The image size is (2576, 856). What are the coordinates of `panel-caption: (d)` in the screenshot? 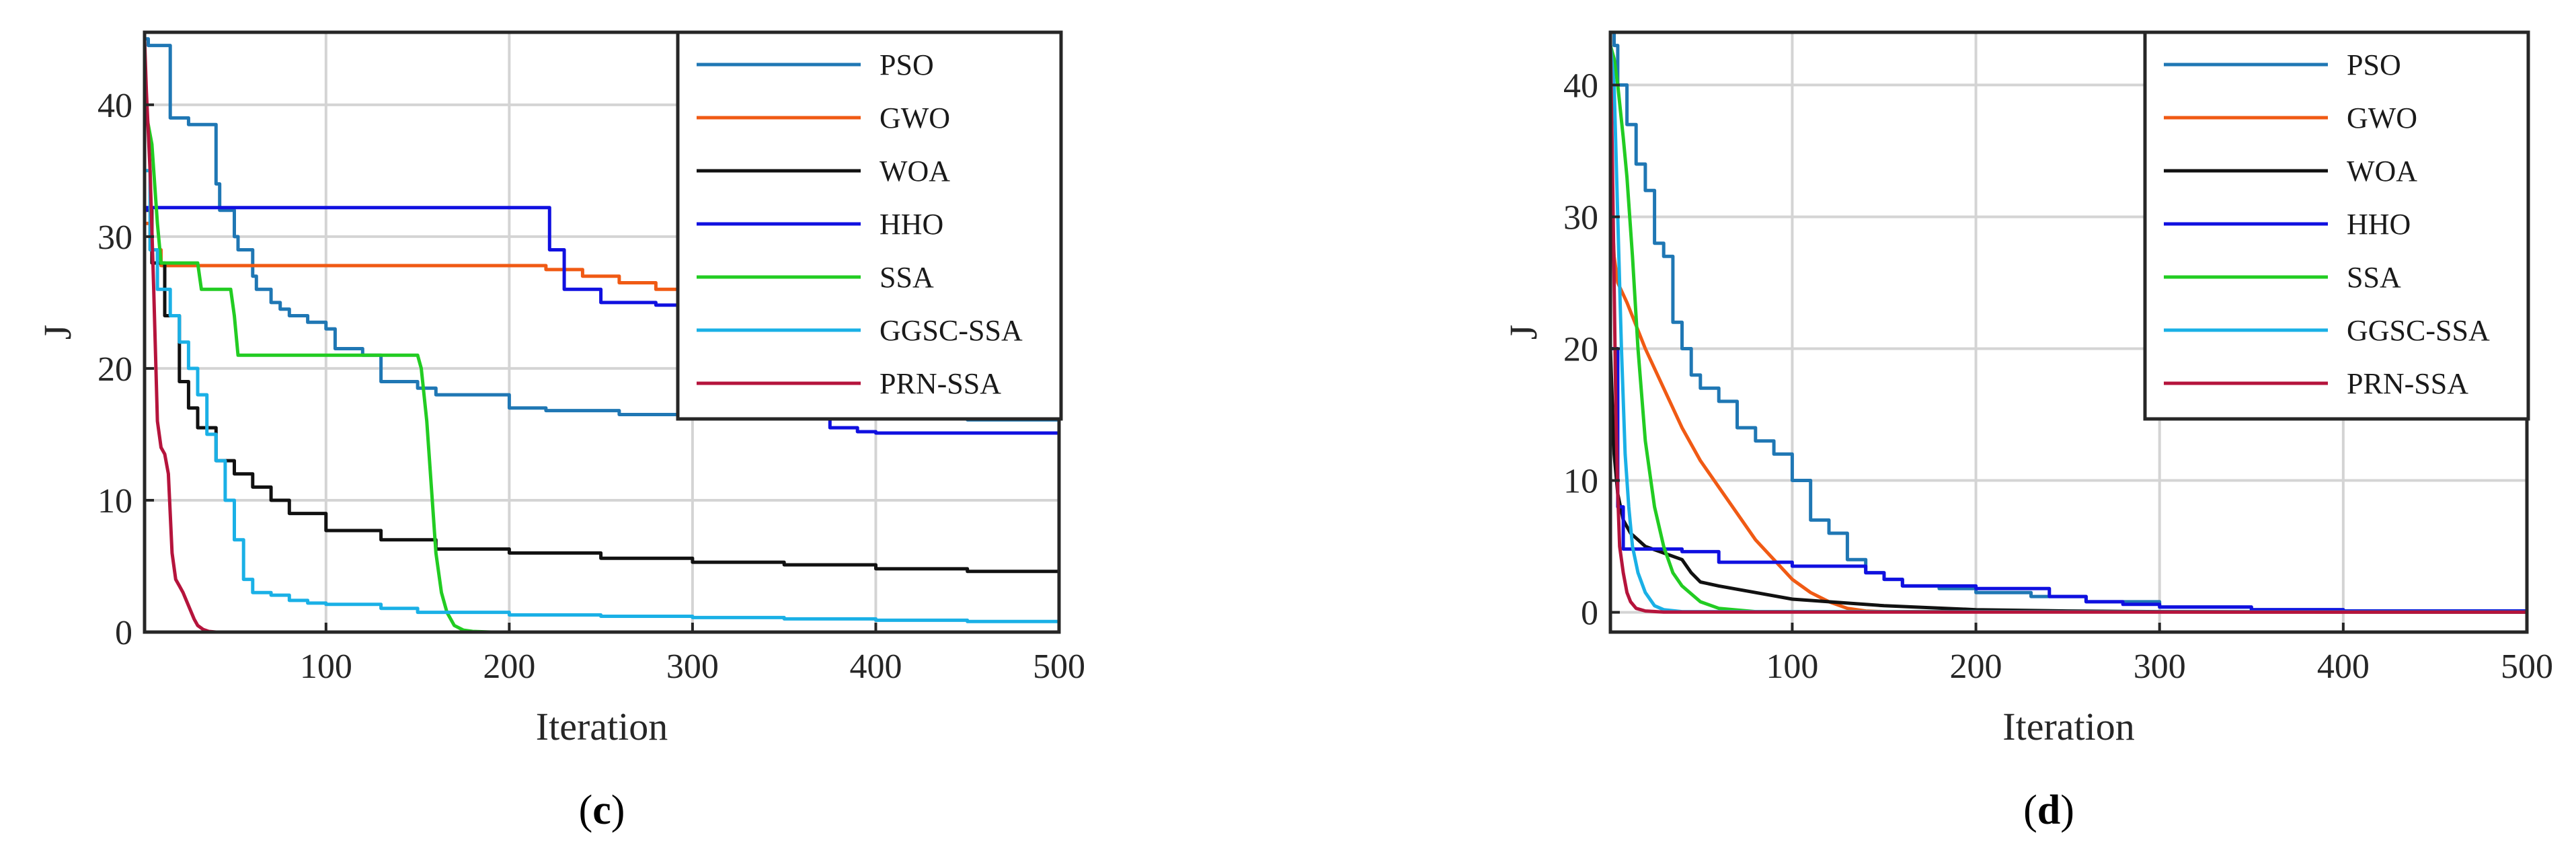 It's located at (2048, 810).